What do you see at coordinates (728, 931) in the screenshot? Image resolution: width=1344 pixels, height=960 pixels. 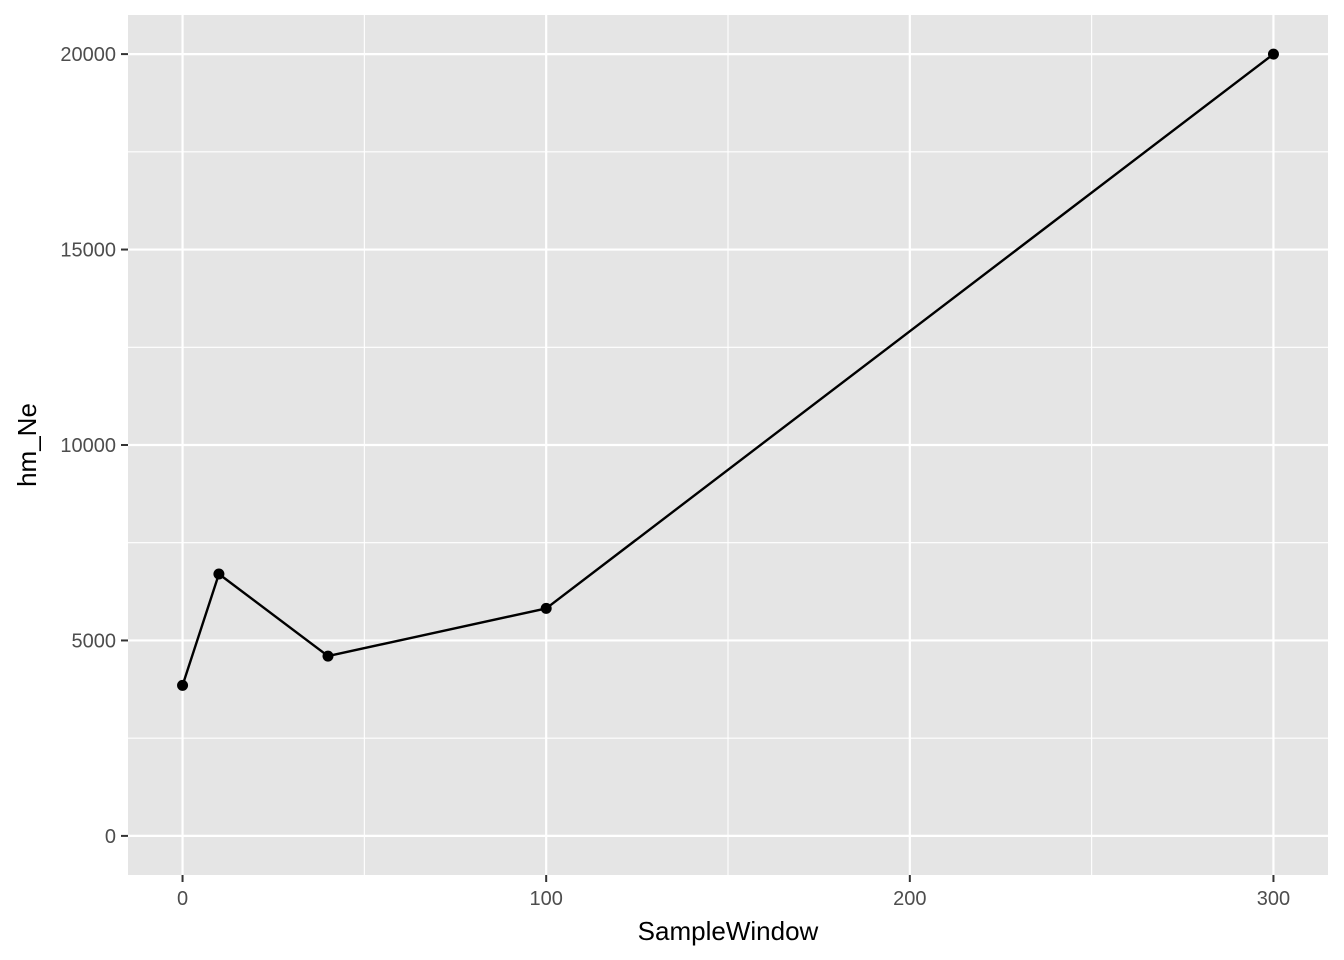 I see `x-axis-title: SampleWindow` at bounding box center [728, 931].